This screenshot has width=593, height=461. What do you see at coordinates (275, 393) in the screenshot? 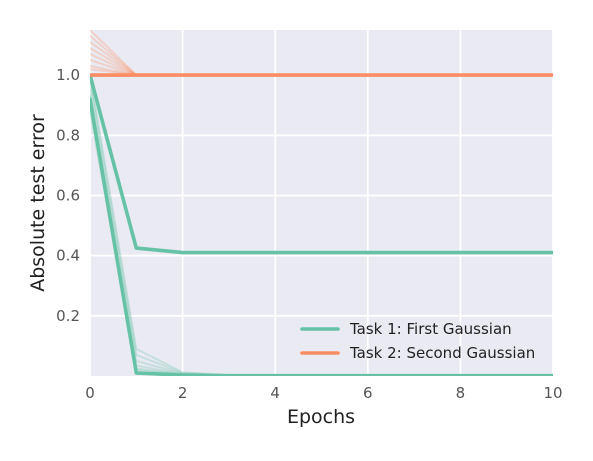
I see `x-tick-label: 4` at bounding box center [275, 393].